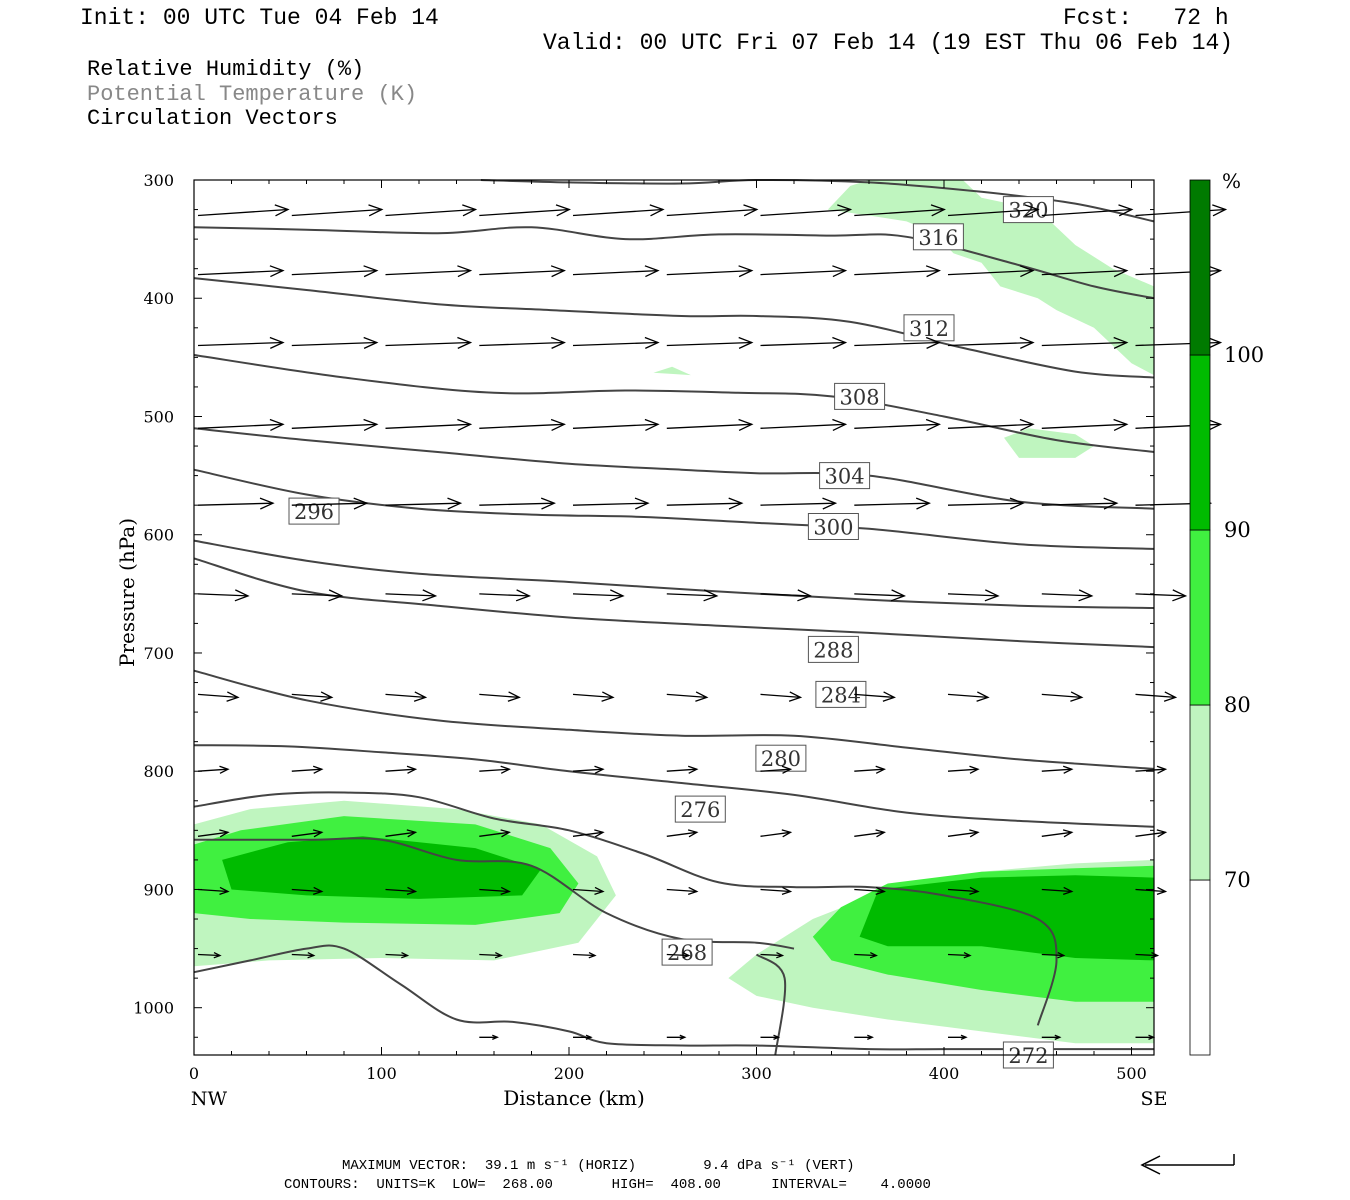 The width and height of the screenshot is (1350, 1200). Describe the element at coordinates (1200, 267) in the screenshot. I see `colorbar-segment` at that location.